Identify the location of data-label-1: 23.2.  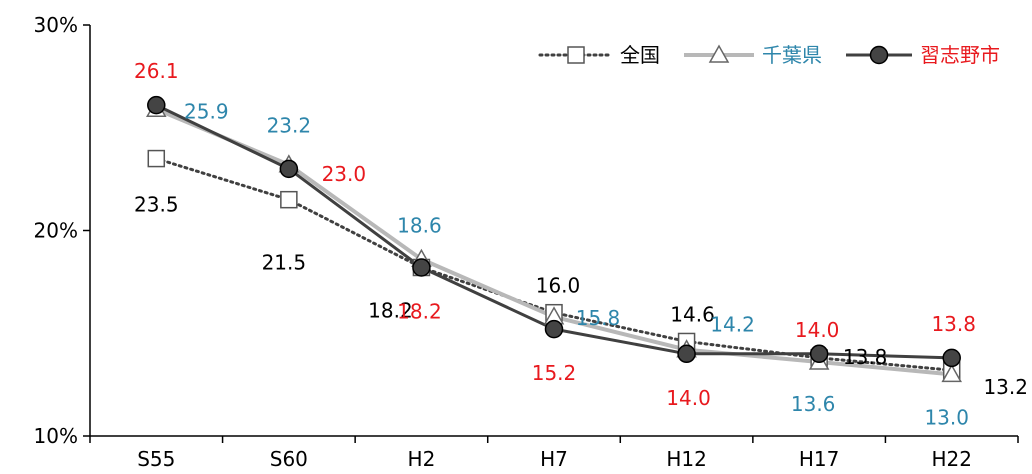
(289, 126).